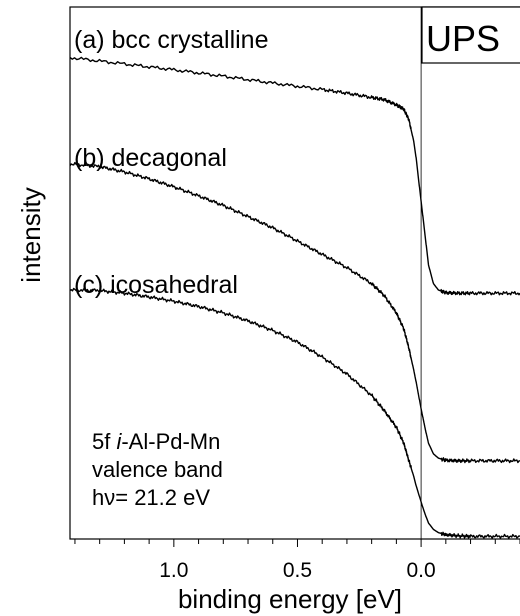 Image resolution: width=520 pixels, height=616 pixels. What do you see at coordinates (151, 497) in the screenshot?
I see `annotation-line-3: hν= 21.2 eV` at bounding box center [151, 497].